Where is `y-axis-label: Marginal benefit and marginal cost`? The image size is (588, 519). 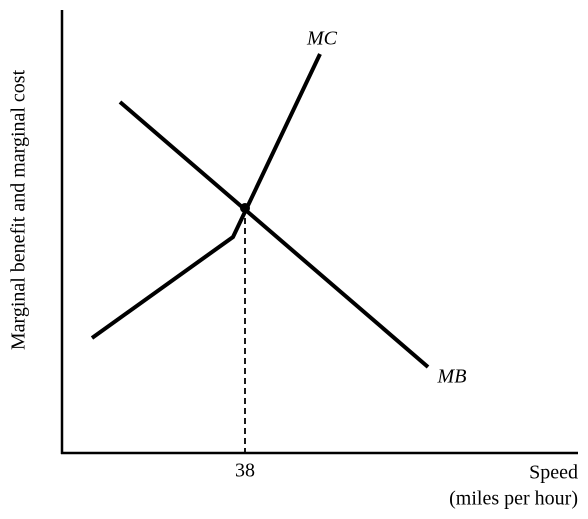
y-axis-label: Marginal benefit and marginal cost is located at coordinates (19, 209).